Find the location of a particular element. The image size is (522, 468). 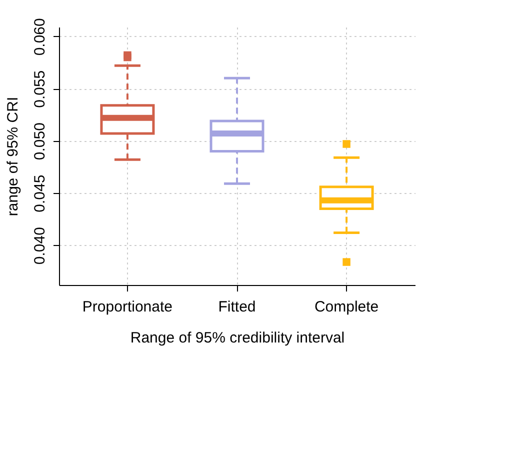

y-tick-label: 0.050 is located at coordinates (40, 141).